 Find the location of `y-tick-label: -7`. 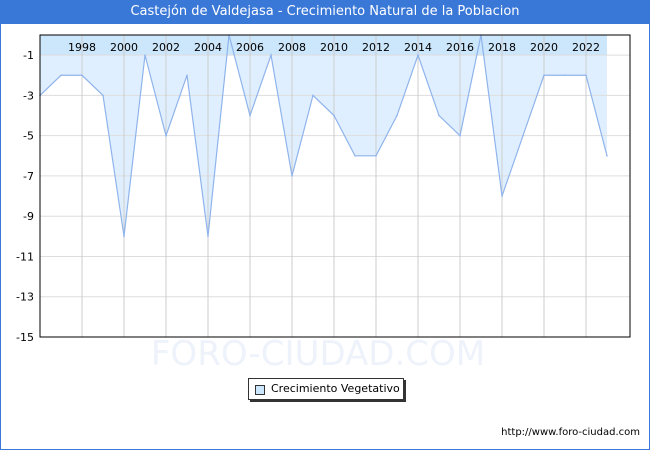

y-tick-label: -7 is located at coordinates (28, 176).